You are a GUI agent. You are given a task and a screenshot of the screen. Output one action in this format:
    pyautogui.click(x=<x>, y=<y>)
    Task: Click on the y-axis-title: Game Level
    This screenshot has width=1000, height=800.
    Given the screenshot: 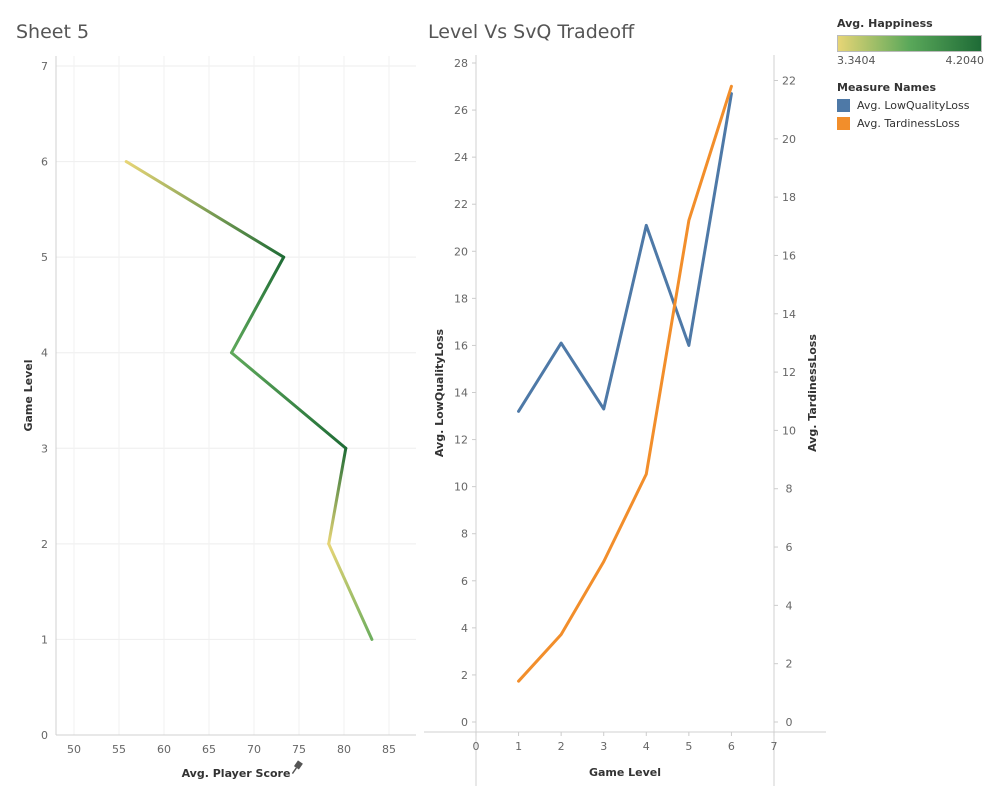 What is the action you would take?
    pyautogui.click(x=28, y=395)
    